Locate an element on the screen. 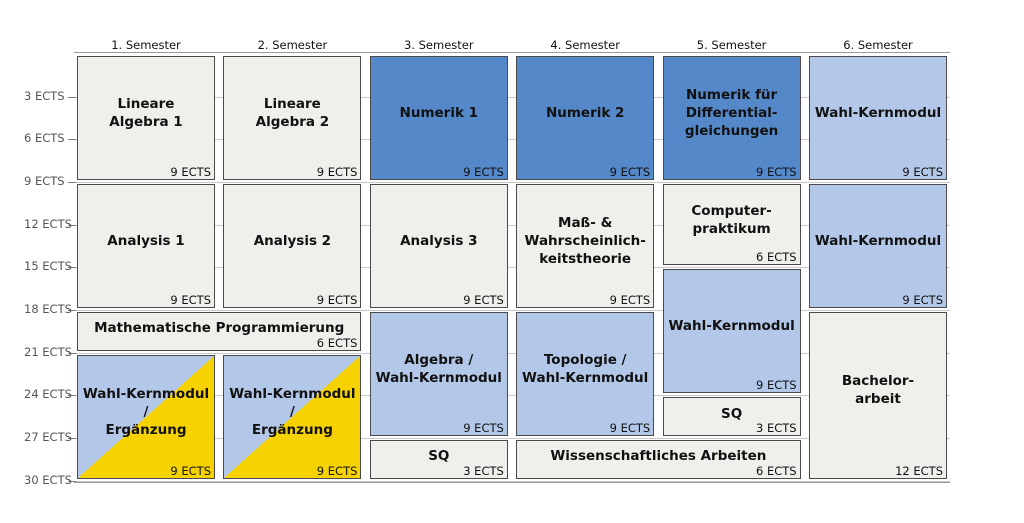  module-title: Wissenschaftliches Arbeiten is located at coordinates (658, 456).